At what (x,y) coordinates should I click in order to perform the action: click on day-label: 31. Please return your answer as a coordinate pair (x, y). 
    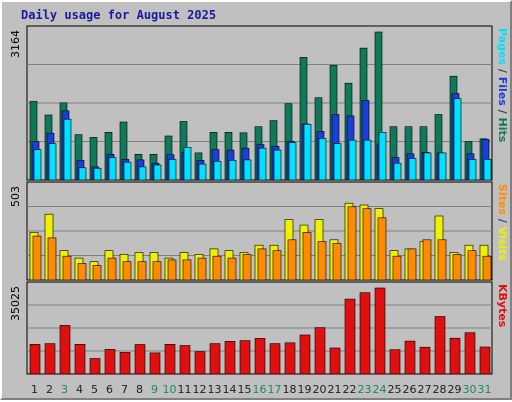
    Looking at the image, I should click on (485, 389).